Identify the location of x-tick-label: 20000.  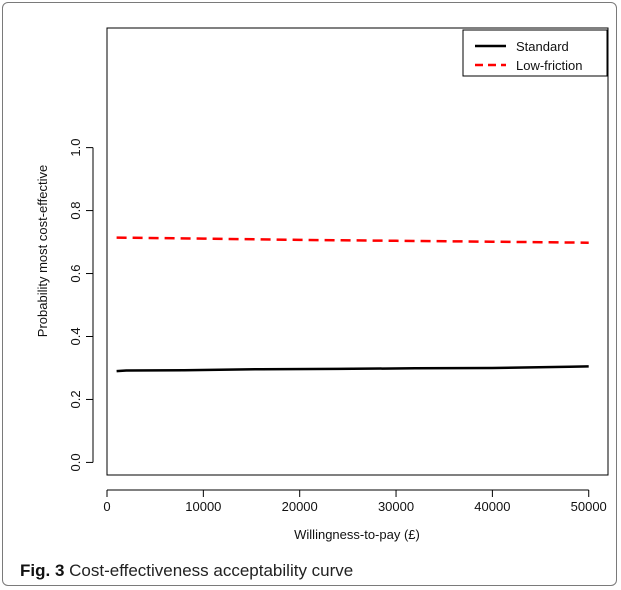
(300, 506).